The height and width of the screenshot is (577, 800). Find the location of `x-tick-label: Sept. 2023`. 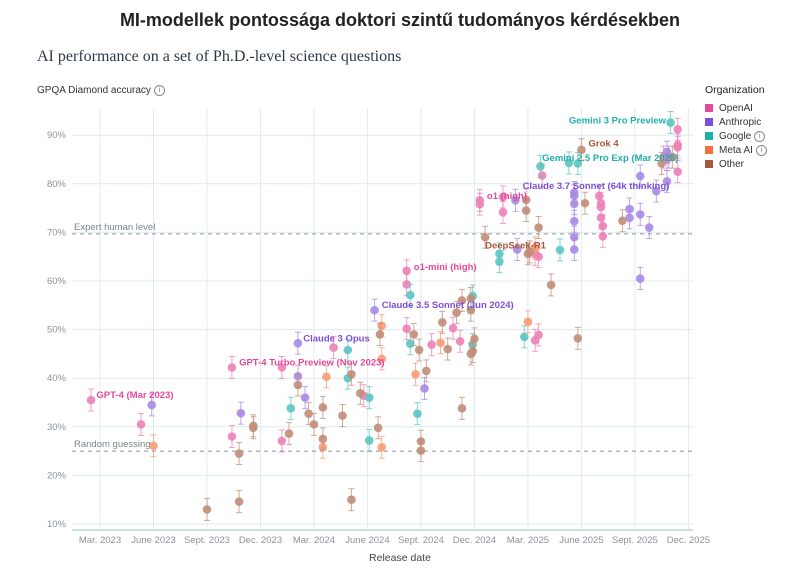

x-tick-label: Sept. 2023 is located at coordinates (207, 540).